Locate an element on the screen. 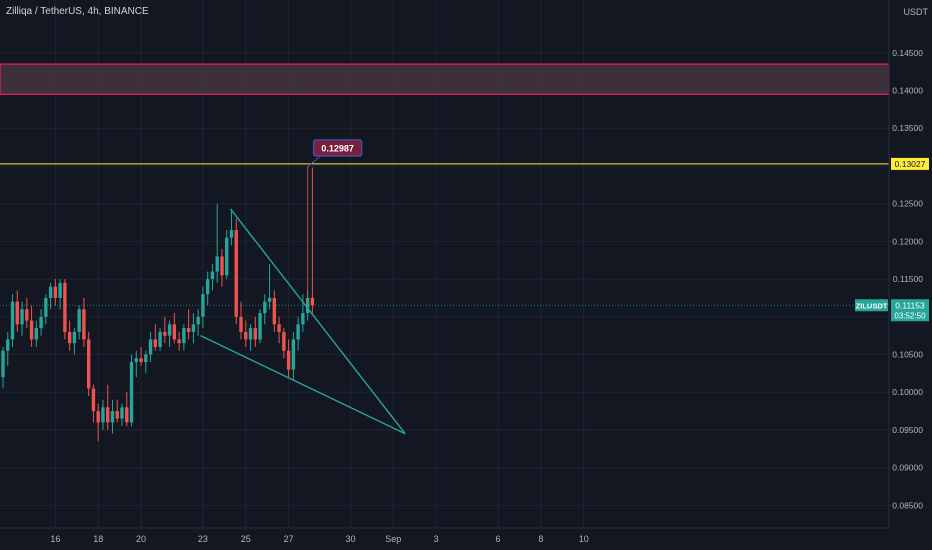 This screenshot has width=932, height=550. price-tick-label: 0.08500 is located at coordinates (907, 505).